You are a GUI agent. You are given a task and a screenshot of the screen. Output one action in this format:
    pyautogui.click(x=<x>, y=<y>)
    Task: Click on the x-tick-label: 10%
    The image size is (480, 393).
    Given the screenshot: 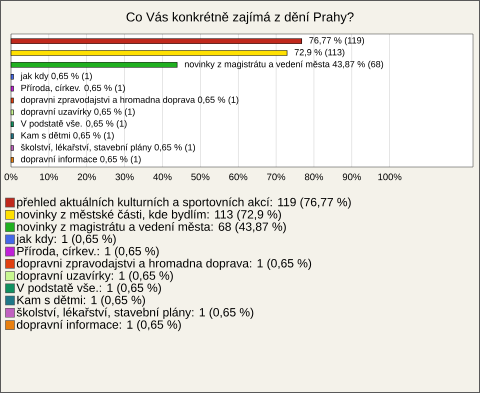 What is the action you would take?
    pyautogui.click(x=49, y=177)
    